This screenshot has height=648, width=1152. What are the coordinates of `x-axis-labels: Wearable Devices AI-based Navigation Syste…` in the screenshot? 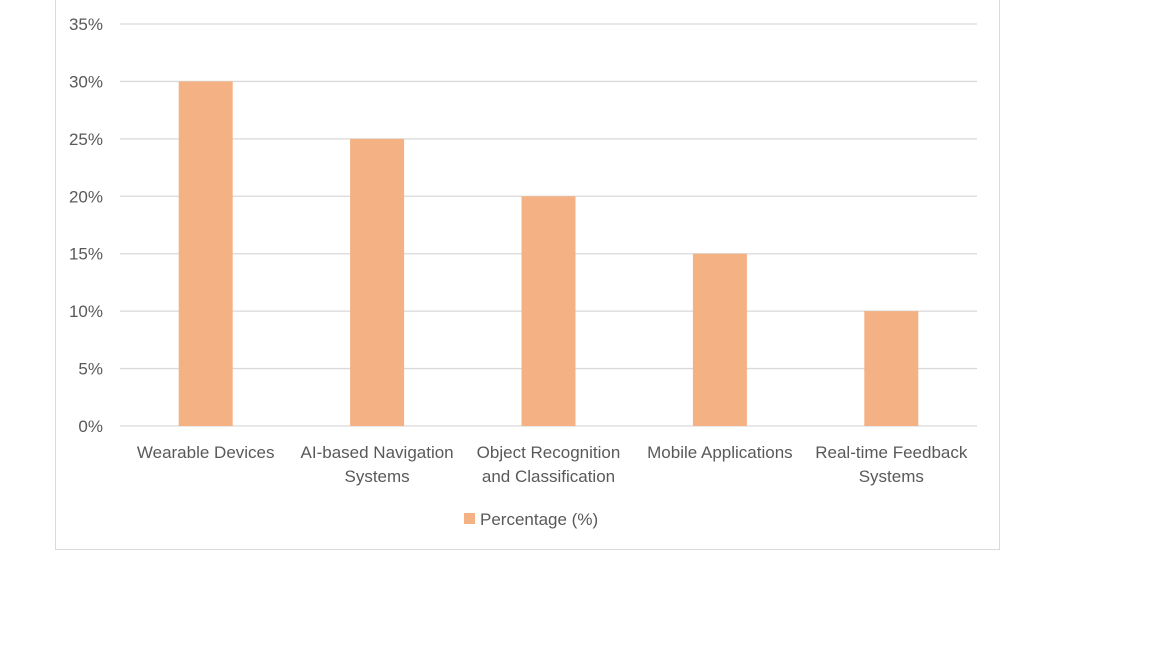 It's located at (552, 464).